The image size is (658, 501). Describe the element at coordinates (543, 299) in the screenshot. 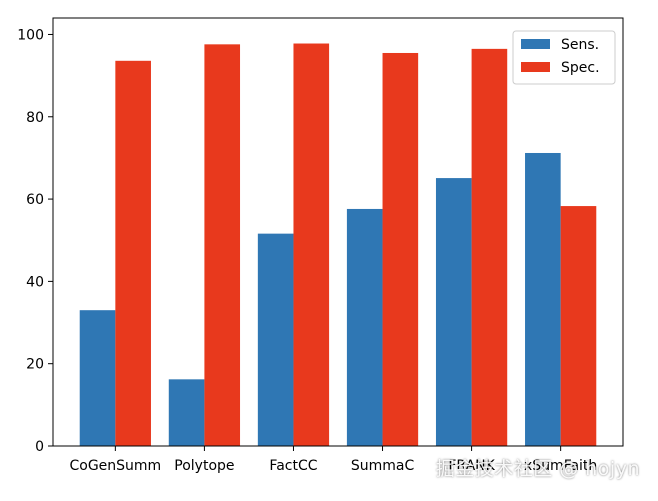

I see `bar-sens-xsumfaith` at that location.